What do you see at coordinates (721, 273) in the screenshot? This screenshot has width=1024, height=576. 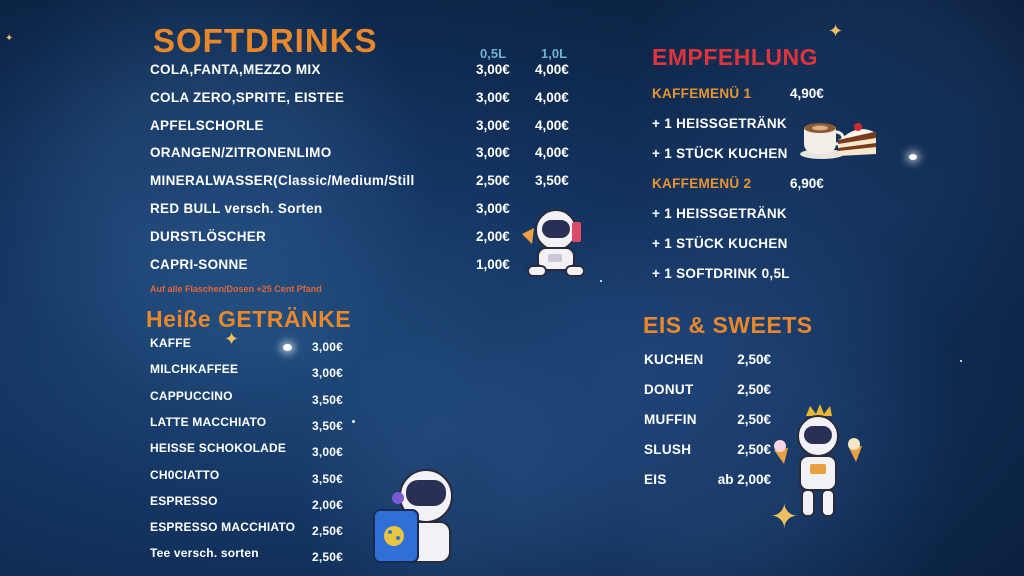 I see `menu2-line: + 1 SOFTDRINK 0,5L` at bounding box center [721, 273].